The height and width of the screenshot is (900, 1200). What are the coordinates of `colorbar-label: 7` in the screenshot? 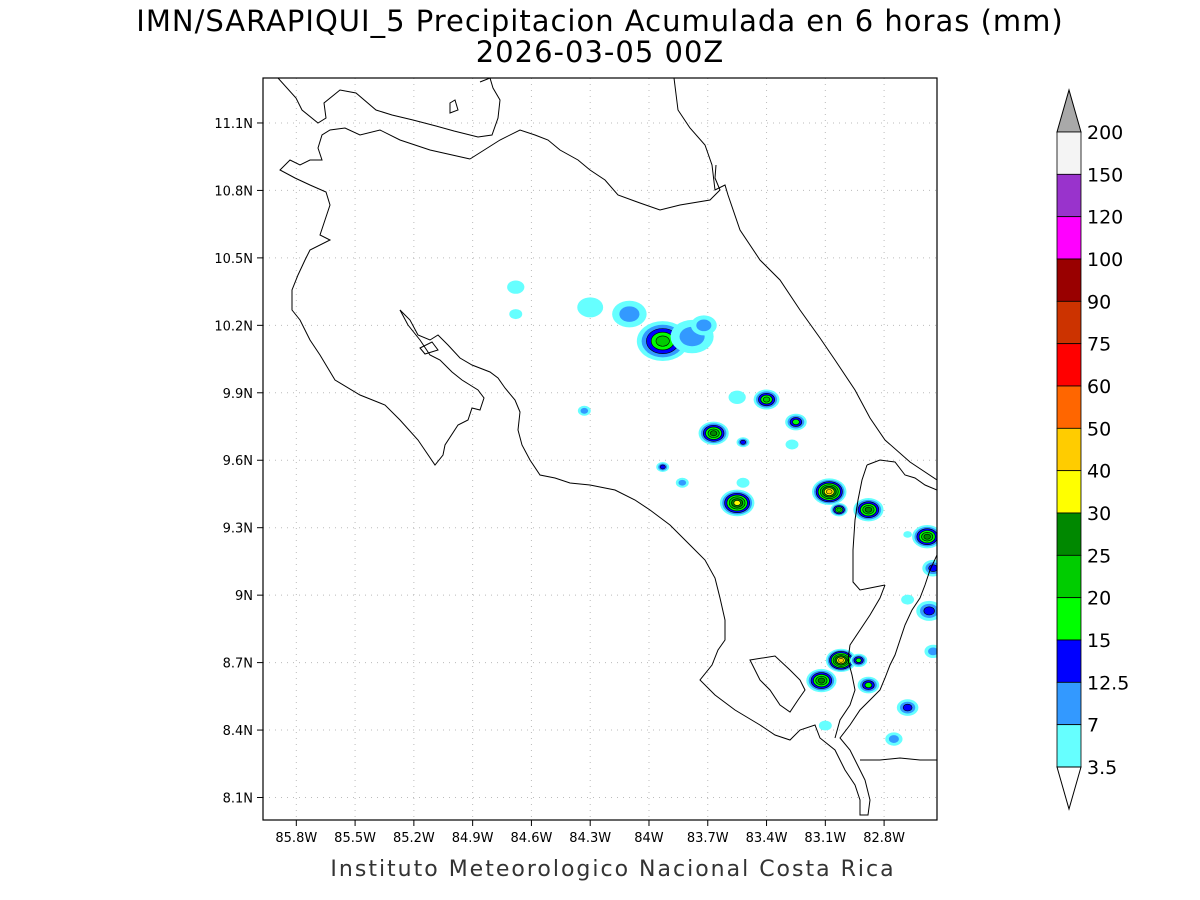 It's located at (1093, 726).